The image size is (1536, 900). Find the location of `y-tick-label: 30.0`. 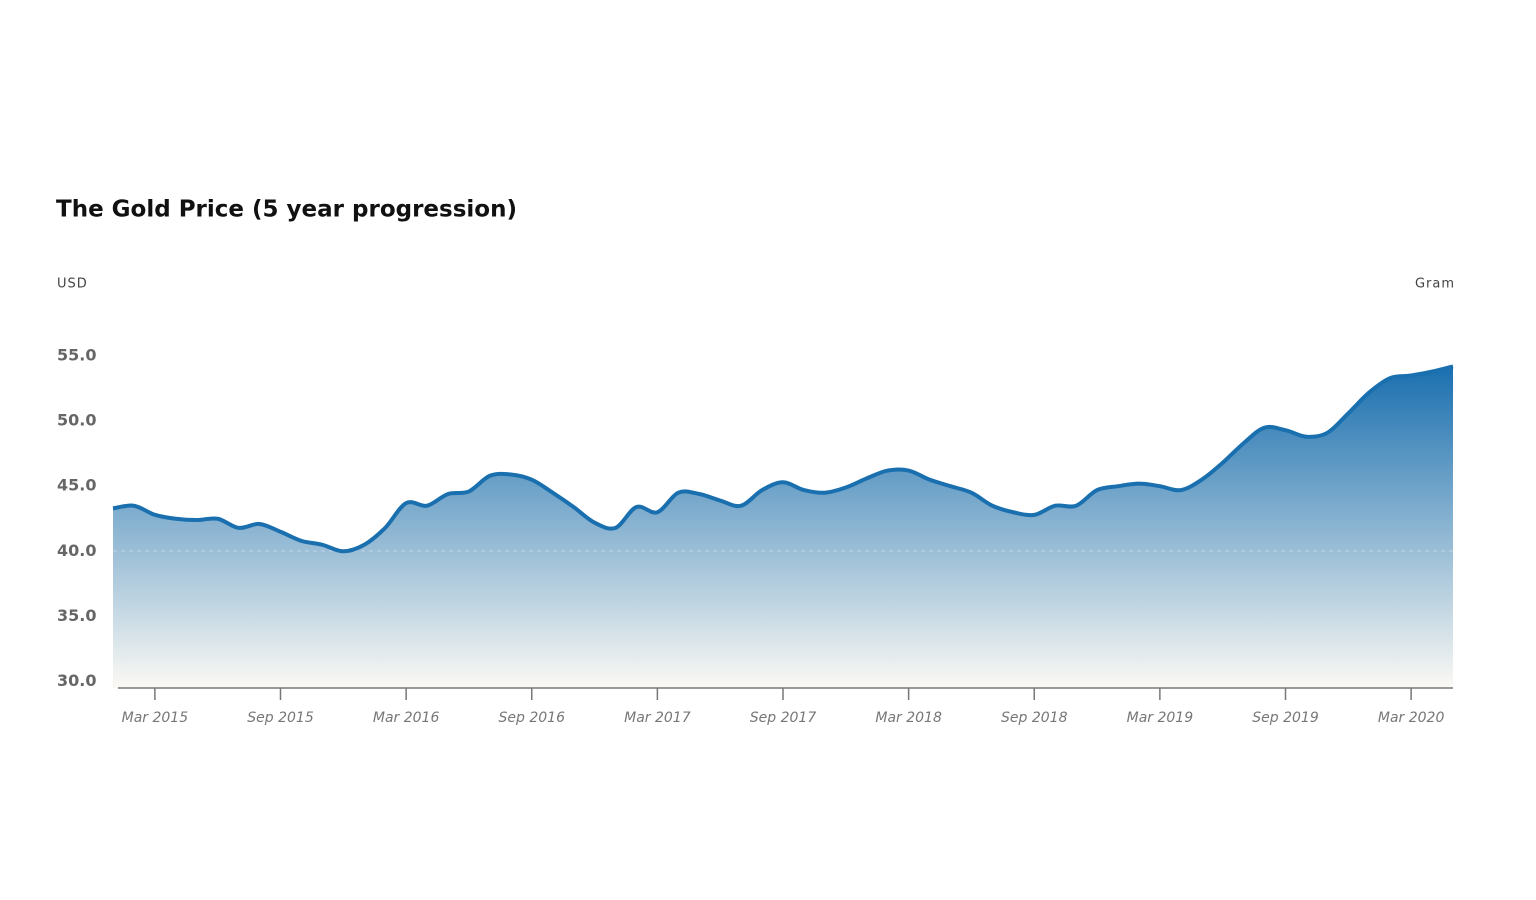

y-tick-label: 30.0 is located at coordinates (76, 680).